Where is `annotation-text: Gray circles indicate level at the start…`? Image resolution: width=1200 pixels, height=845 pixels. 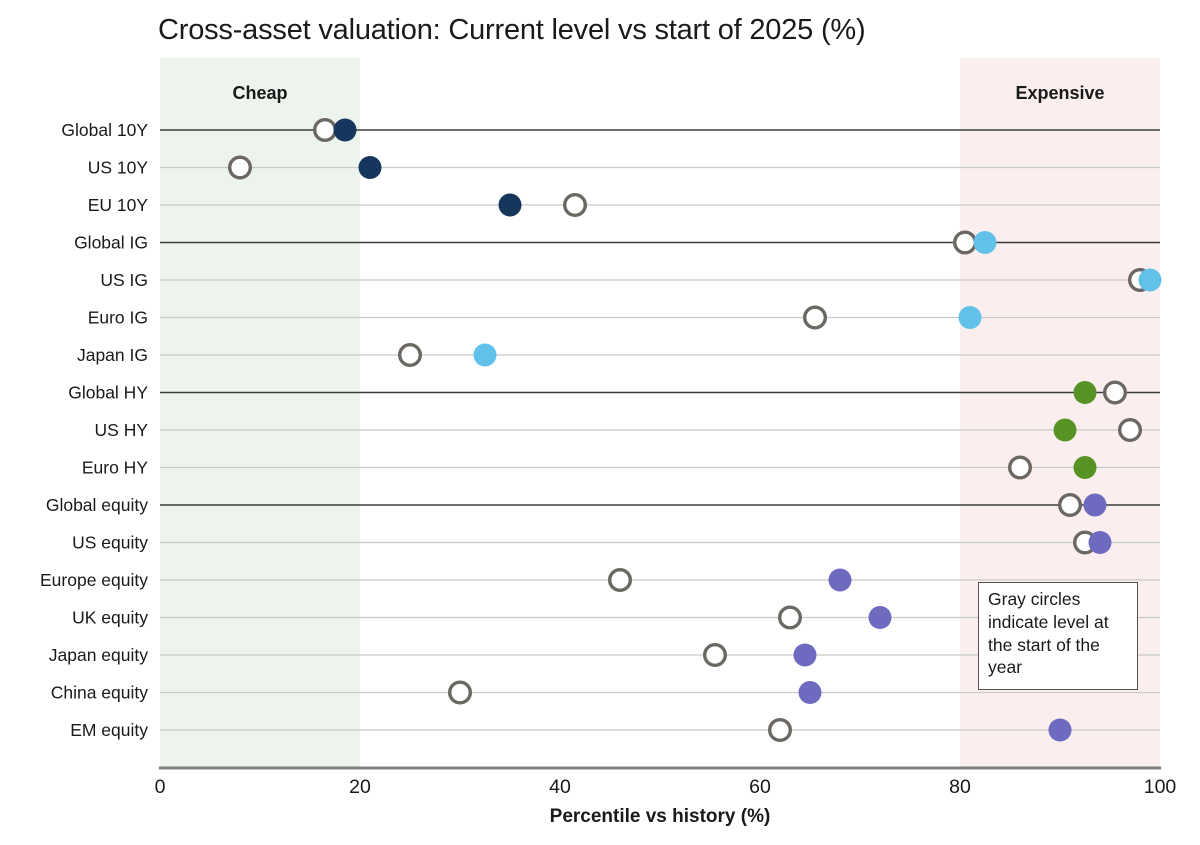 annotation-text: Gray circles indicate level at the start… is located at coordinates (1048, 633).